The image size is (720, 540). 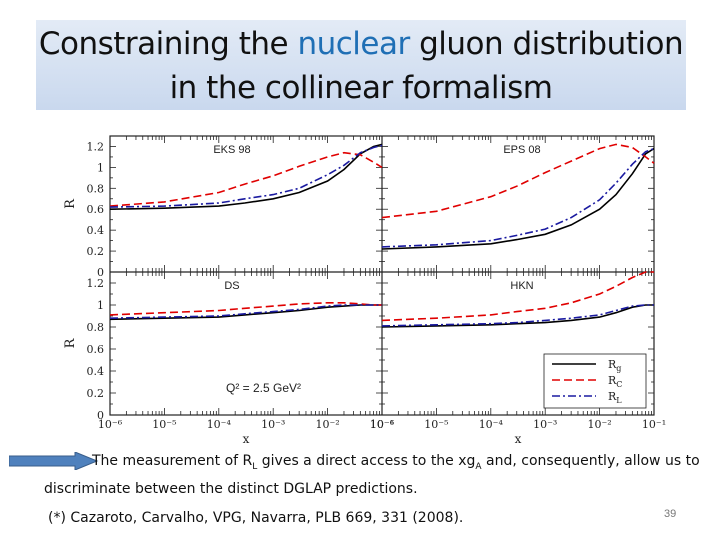 I want to click on panel-label: EPS 08, so click(x=521, y=150).